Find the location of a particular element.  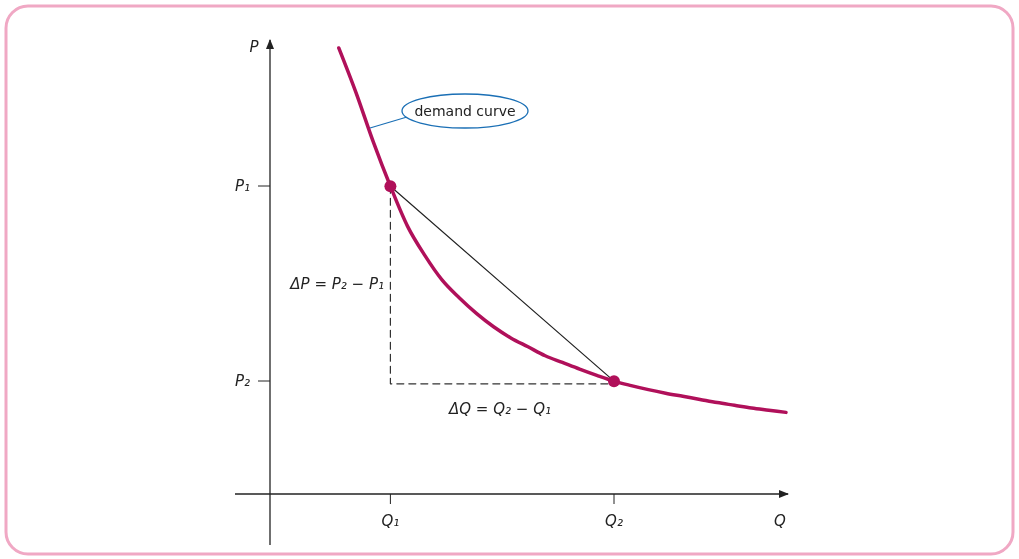

x-tick-label: Q₁ is located at coordinates (390, 521).